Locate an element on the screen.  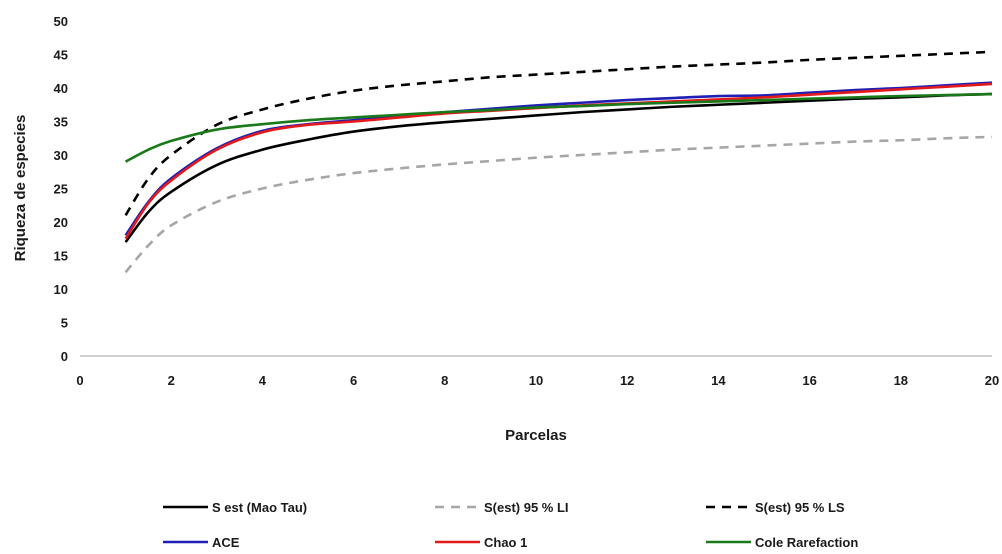
y-tick-label: 25 is located at coordinates (61, 189).